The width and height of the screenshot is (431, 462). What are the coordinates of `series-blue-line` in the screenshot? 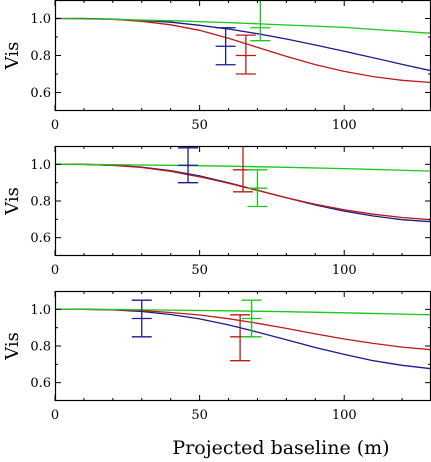 It's located at (243, 44).